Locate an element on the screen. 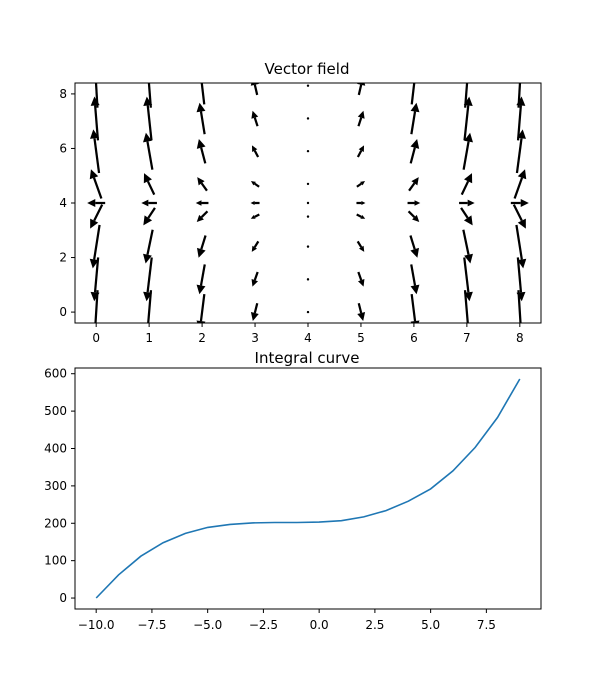 This screenshot has width=600, height=687. x-tick-label: 5 is located at coordinates (361, 338).